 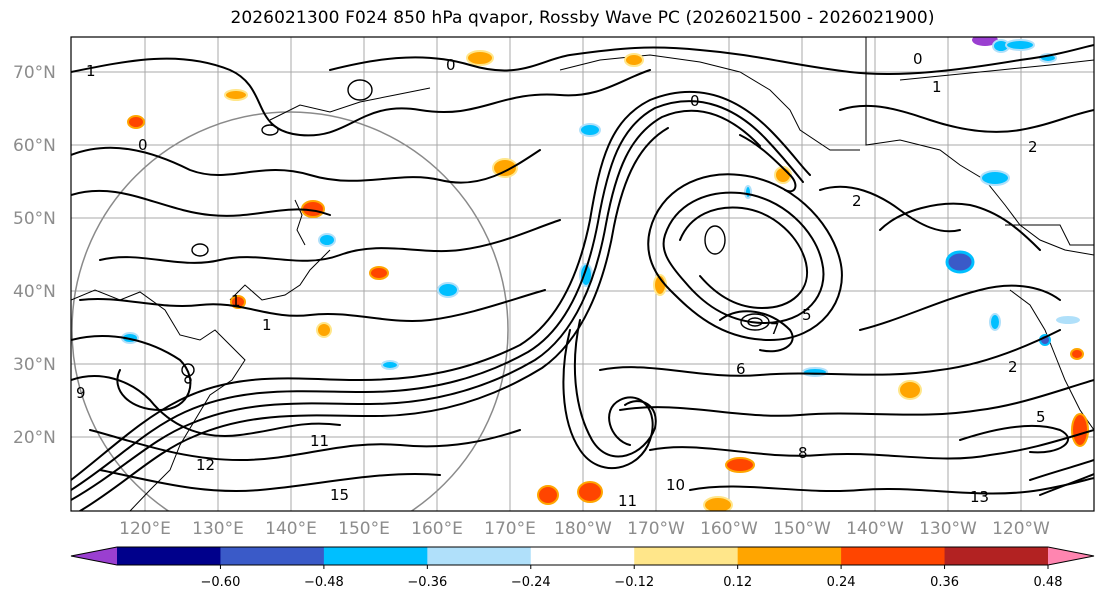 What do you see at coordinates (841, 582) in the screenshot?
I see `colorbar-tick-label: 0.24` at bounding box center [841, 582].